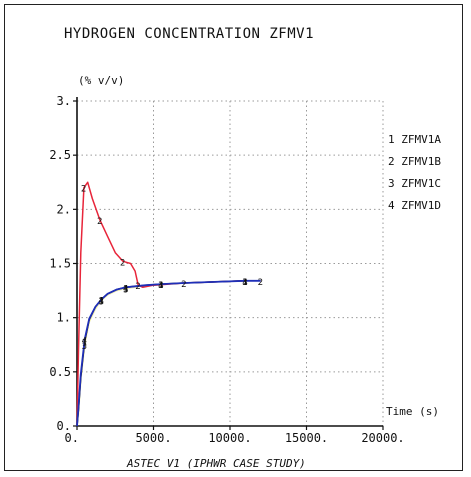 The width and height of the screenshot is (471, 477). I want to click on y-tick-label: 0., so click(64, 426).